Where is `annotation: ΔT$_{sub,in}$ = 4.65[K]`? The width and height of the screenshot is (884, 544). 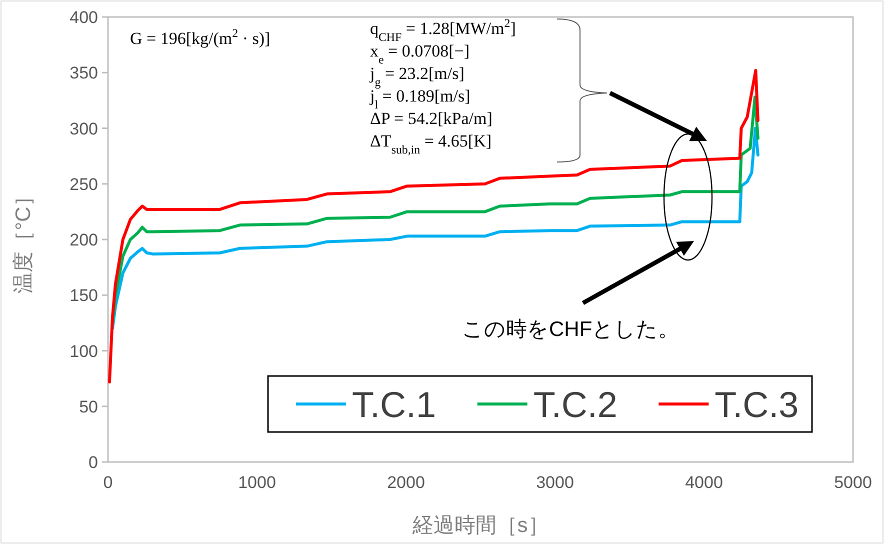
annotation: ΔT$_{sub,in}$ = 4.65[K] is located at coordinates (431, 144).